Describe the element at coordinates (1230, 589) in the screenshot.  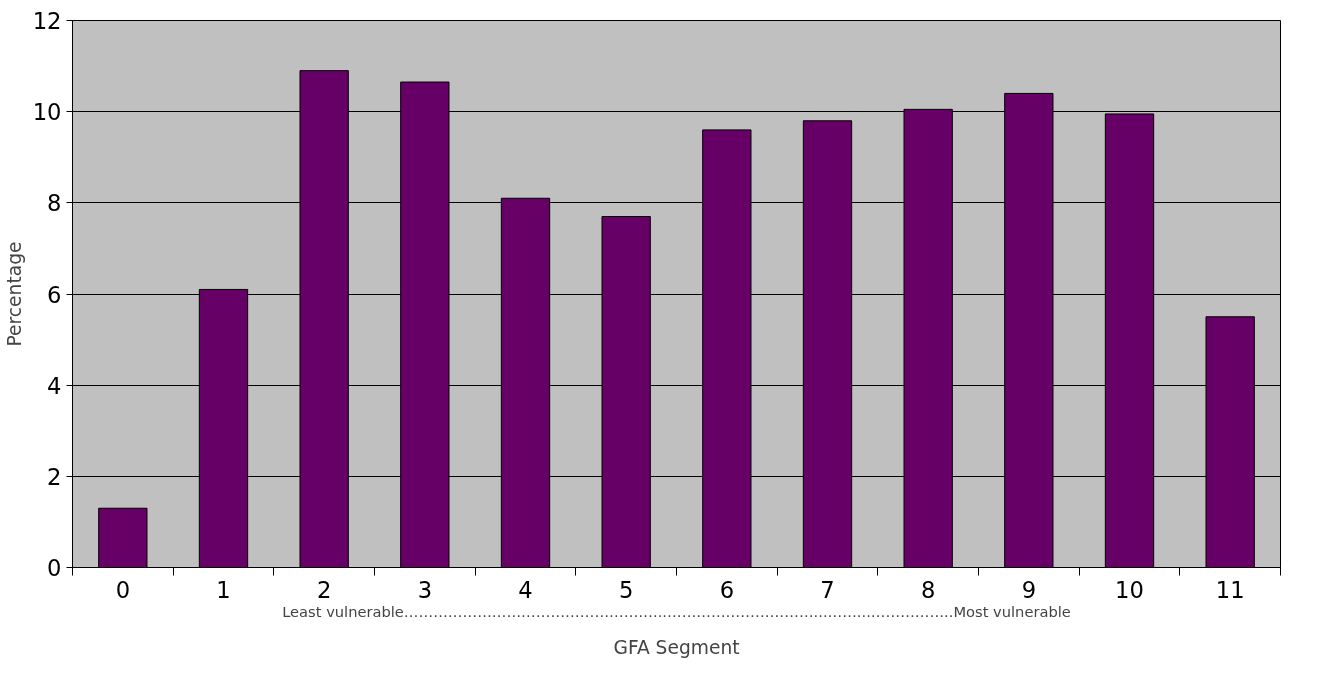
I see `x-tick-label: 11` at that location.